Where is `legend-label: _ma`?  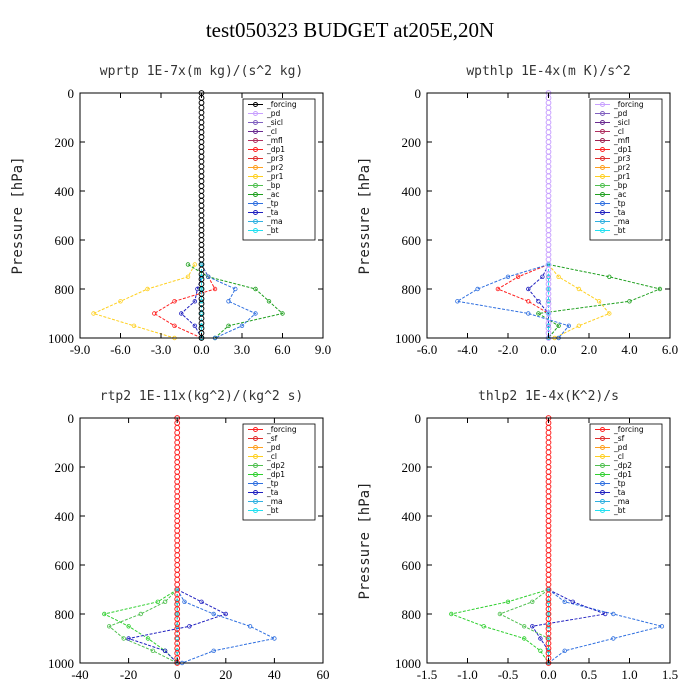 legend-label: _ma is located at coordinates (274, 501).